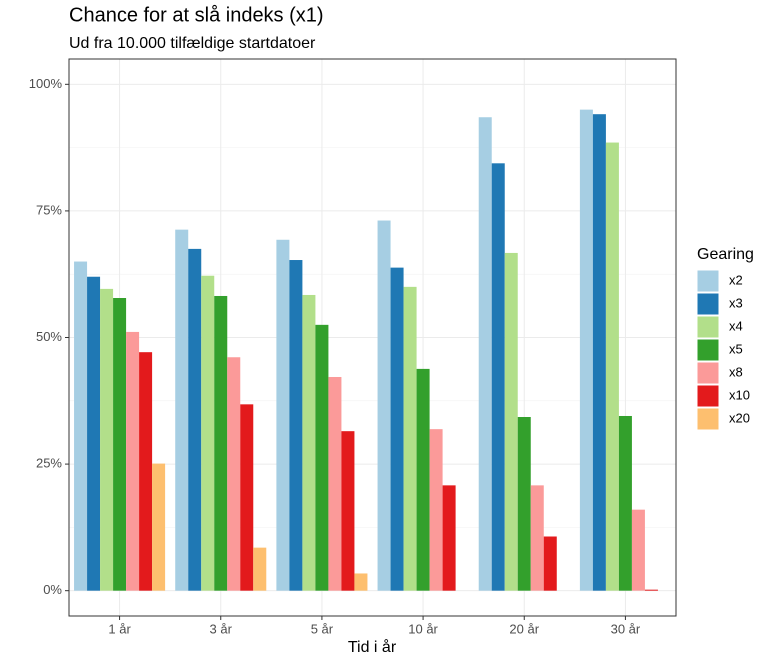 The width and height of the screenshot is (774, 662). Describe the element at coordinates (49, 209) in the screenshot. I see `y-tick-label: 75%` at that location.